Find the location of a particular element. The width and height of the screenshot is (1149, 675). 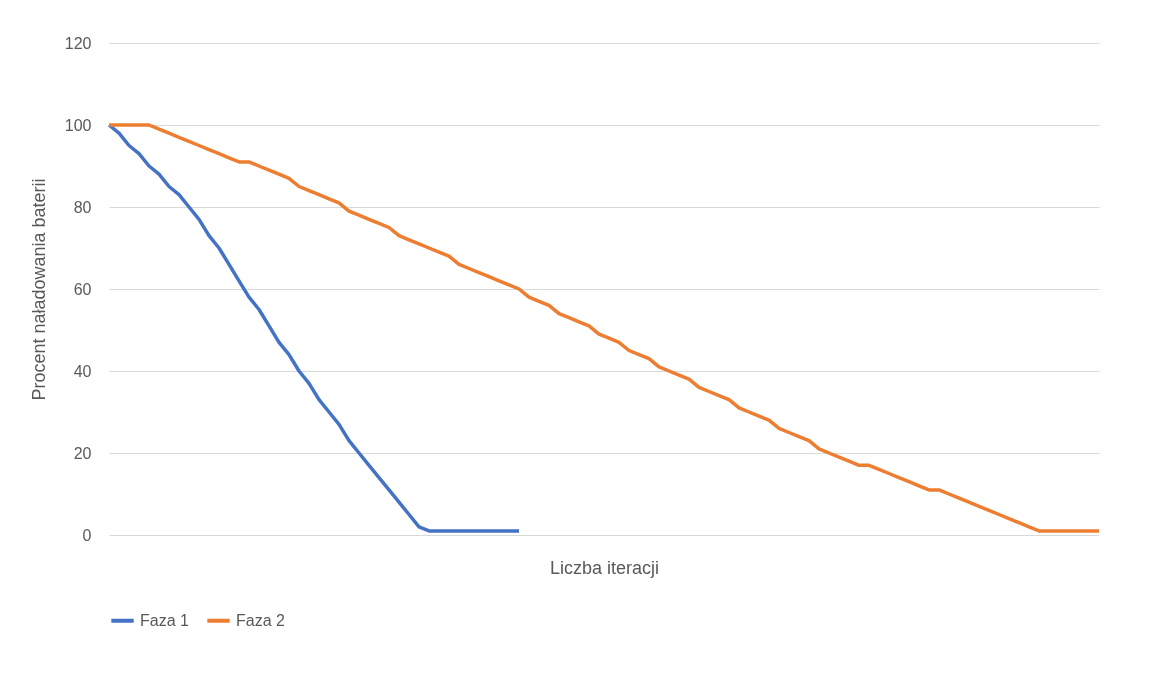

legend-label: Faza 2 is located at coordinates (261, 620).